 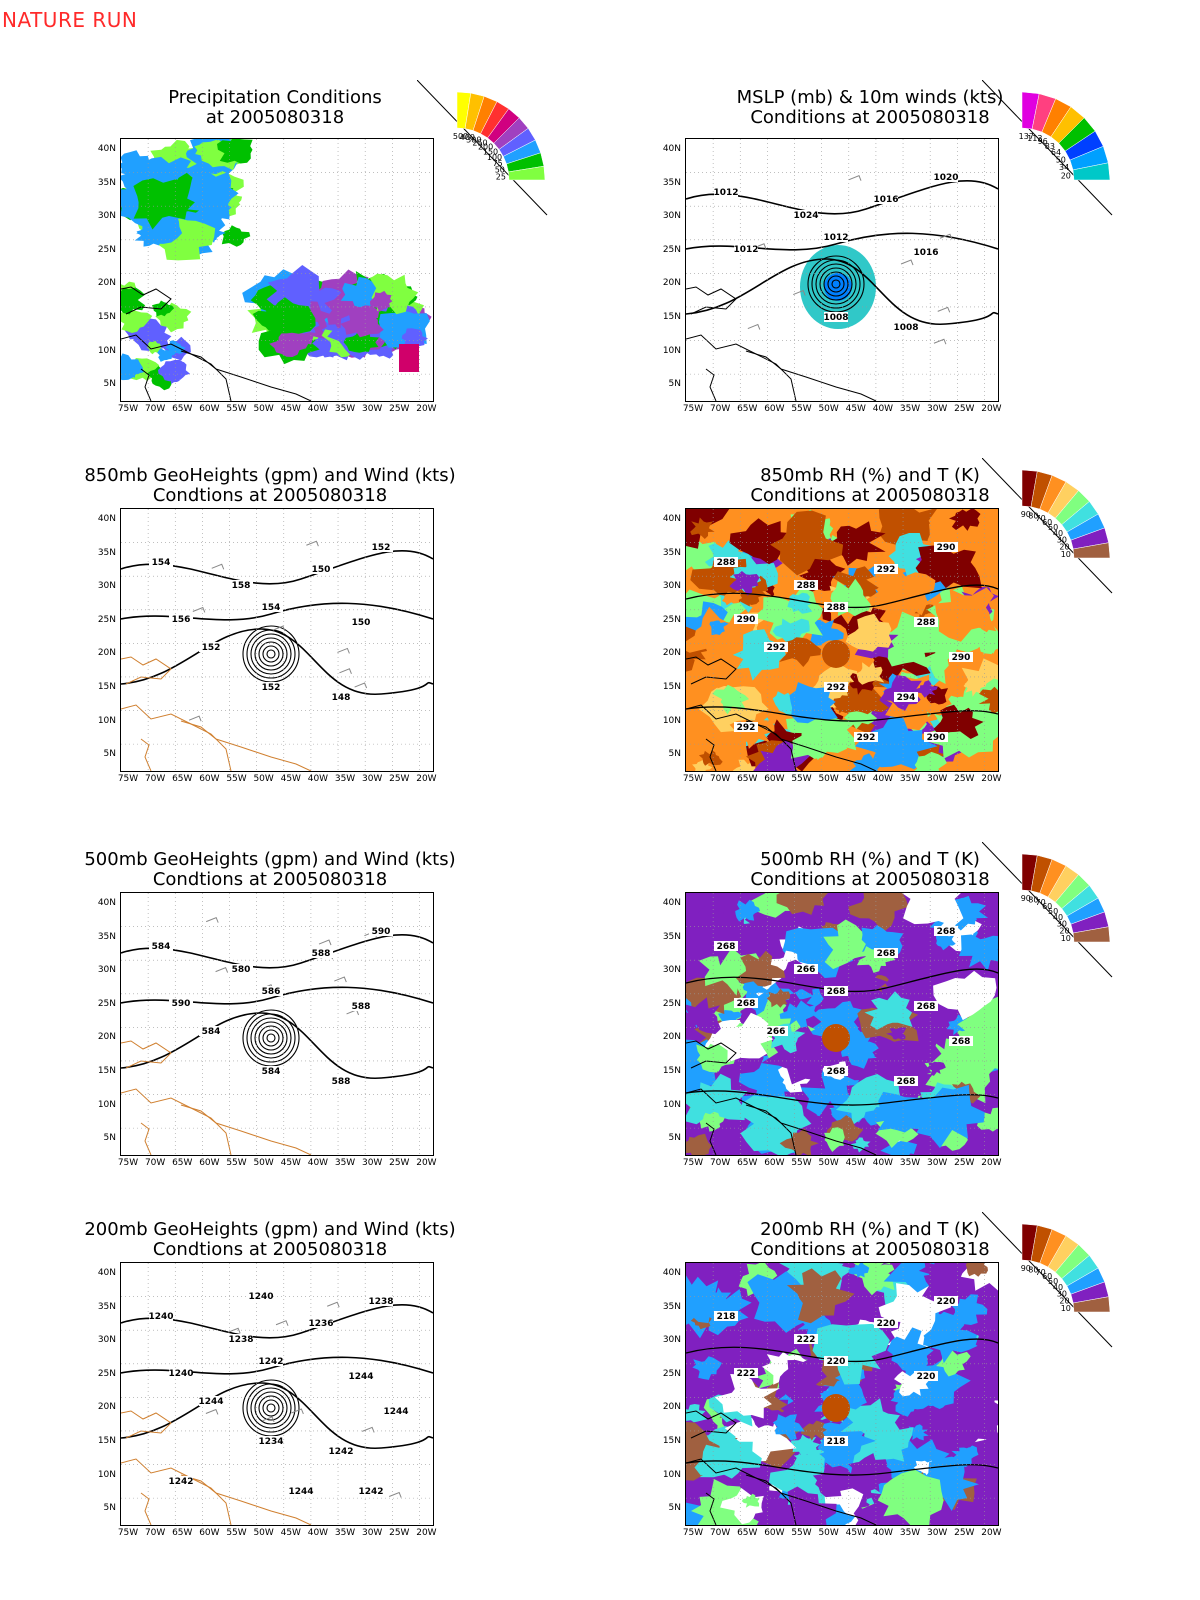 I want to click on wind-core, so click(x=838, y=287).